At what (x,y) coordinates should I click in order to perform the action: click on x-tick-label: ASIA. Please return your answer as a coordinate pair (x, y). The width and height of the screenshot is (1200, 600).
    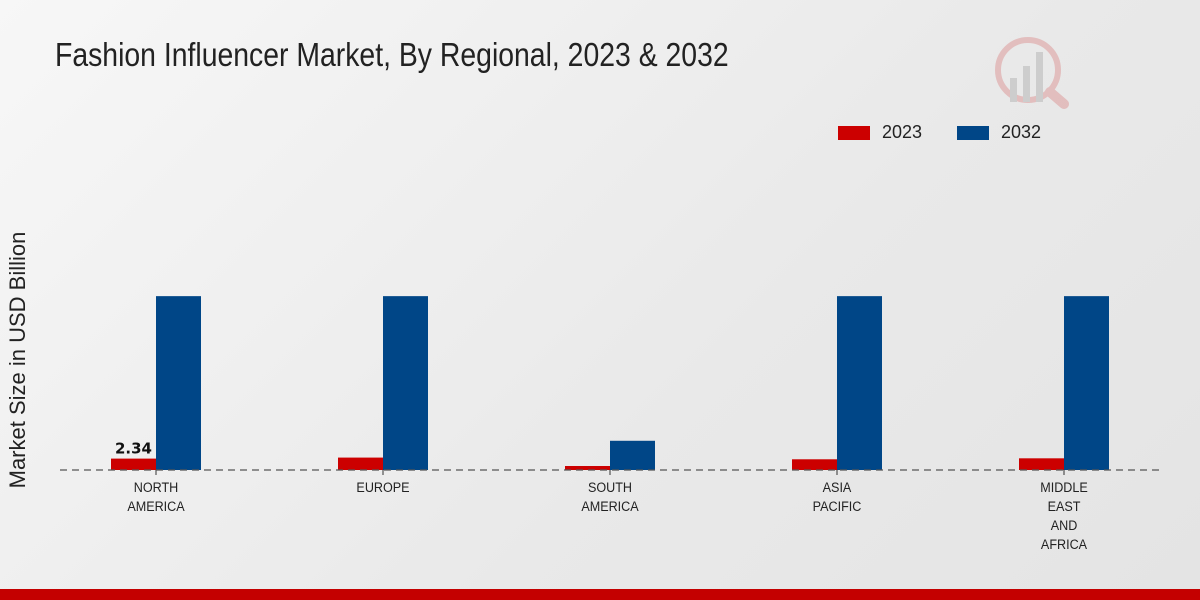
    Looking at the image, I should click on (837, 487).